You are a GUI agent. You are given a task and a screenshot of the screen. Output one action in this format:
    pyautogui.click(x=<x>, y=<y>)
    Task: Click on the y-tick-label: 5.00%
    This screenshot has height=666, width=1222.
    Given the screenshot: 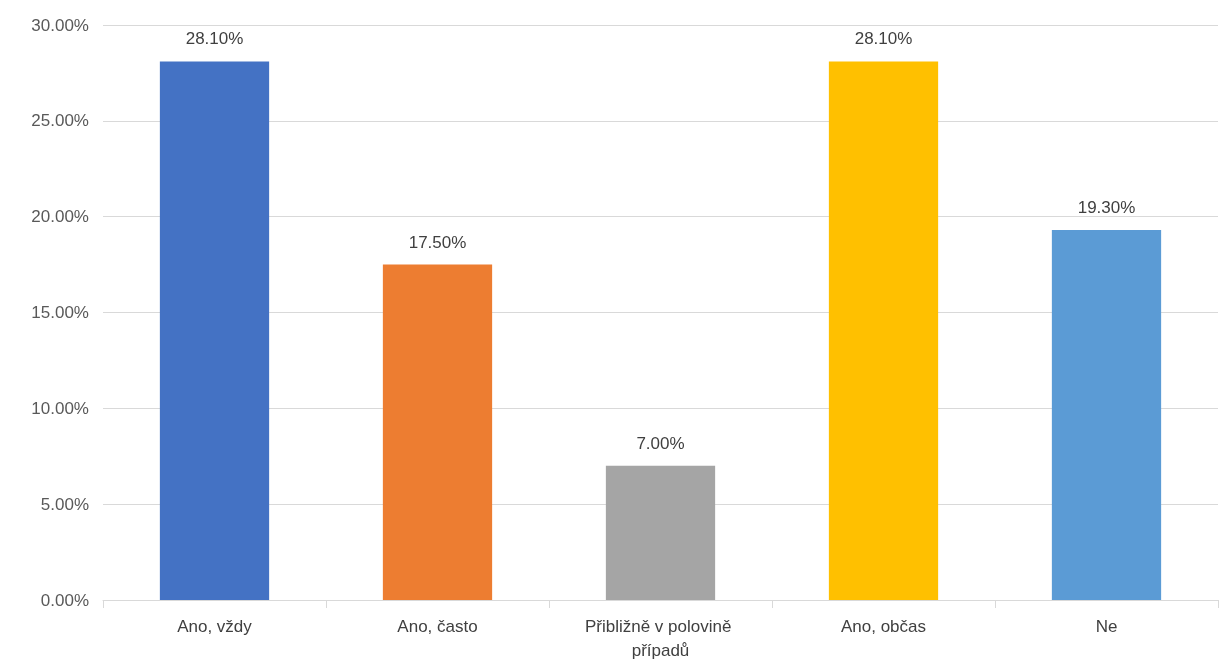 What is the action you would take?
    pyautogui.click(x=64, y=504)
    